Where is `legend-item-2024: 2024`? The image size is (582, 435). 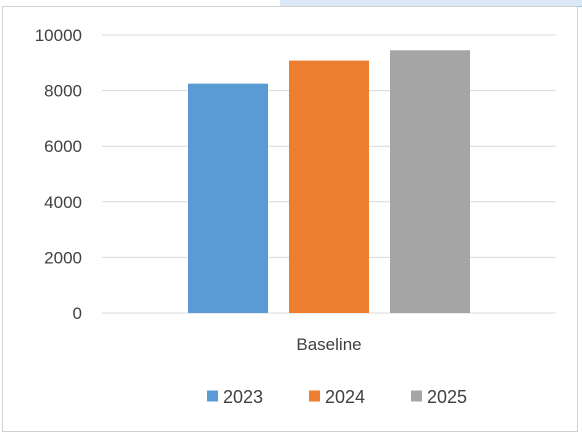 legend-item-2024: 2024 is located at coordinates (337, 397).